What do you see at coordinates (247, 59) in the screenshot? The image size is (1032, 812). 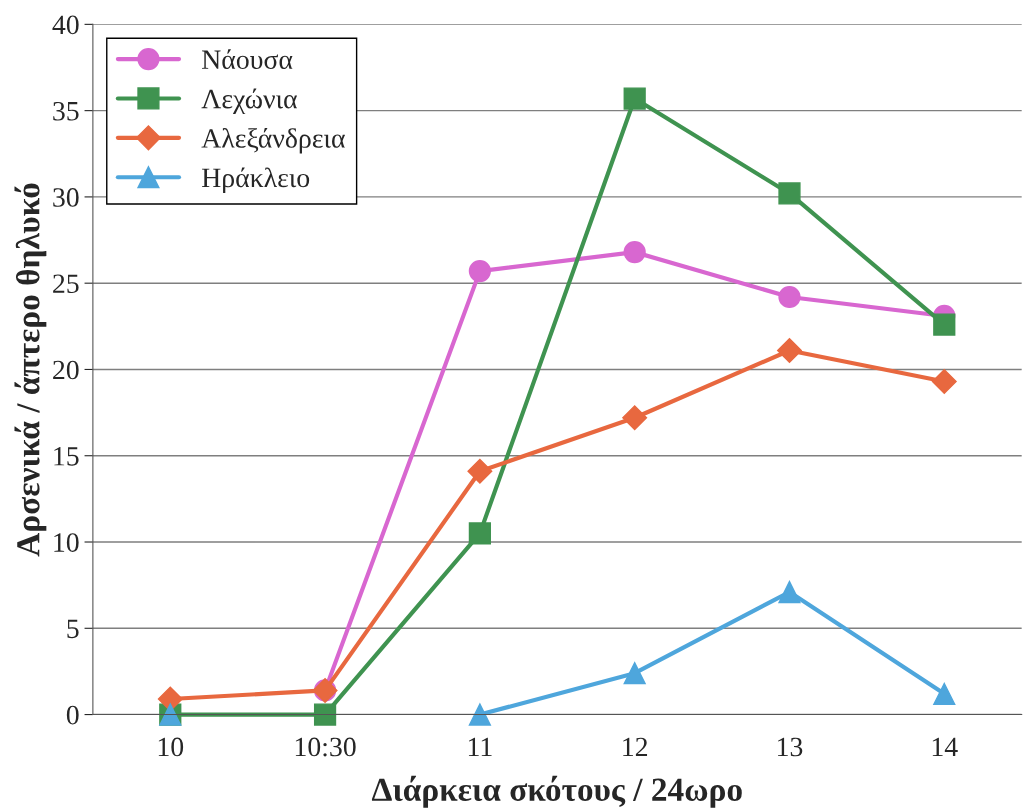 I see `legend-label: Νάουσα` at bounding box center [247, 59].